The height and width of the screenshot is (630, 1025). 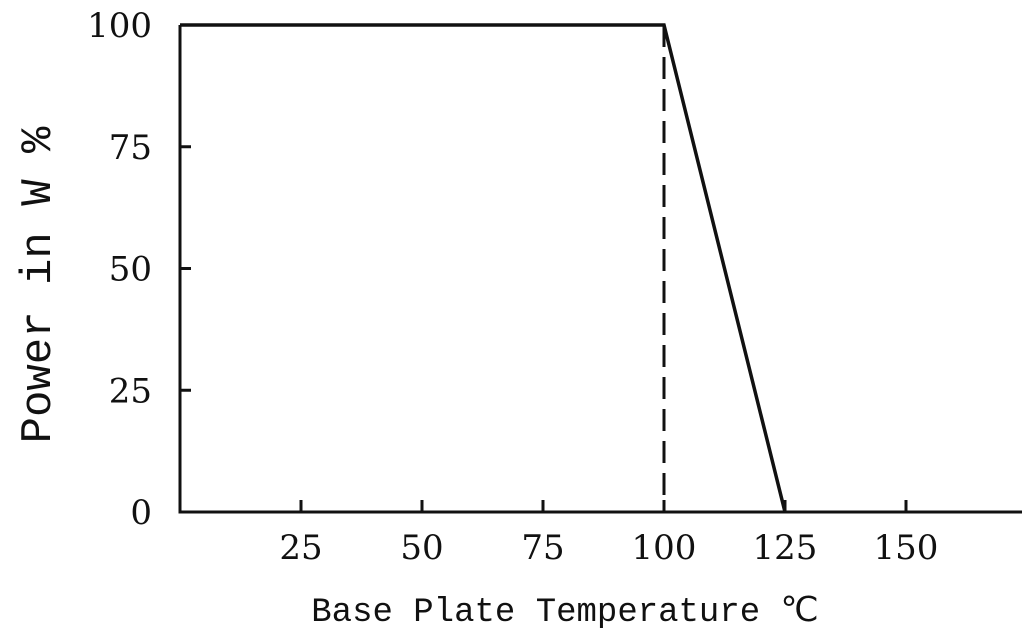 I want to click on x-tick-label: 75, so click(x=542, y=548).